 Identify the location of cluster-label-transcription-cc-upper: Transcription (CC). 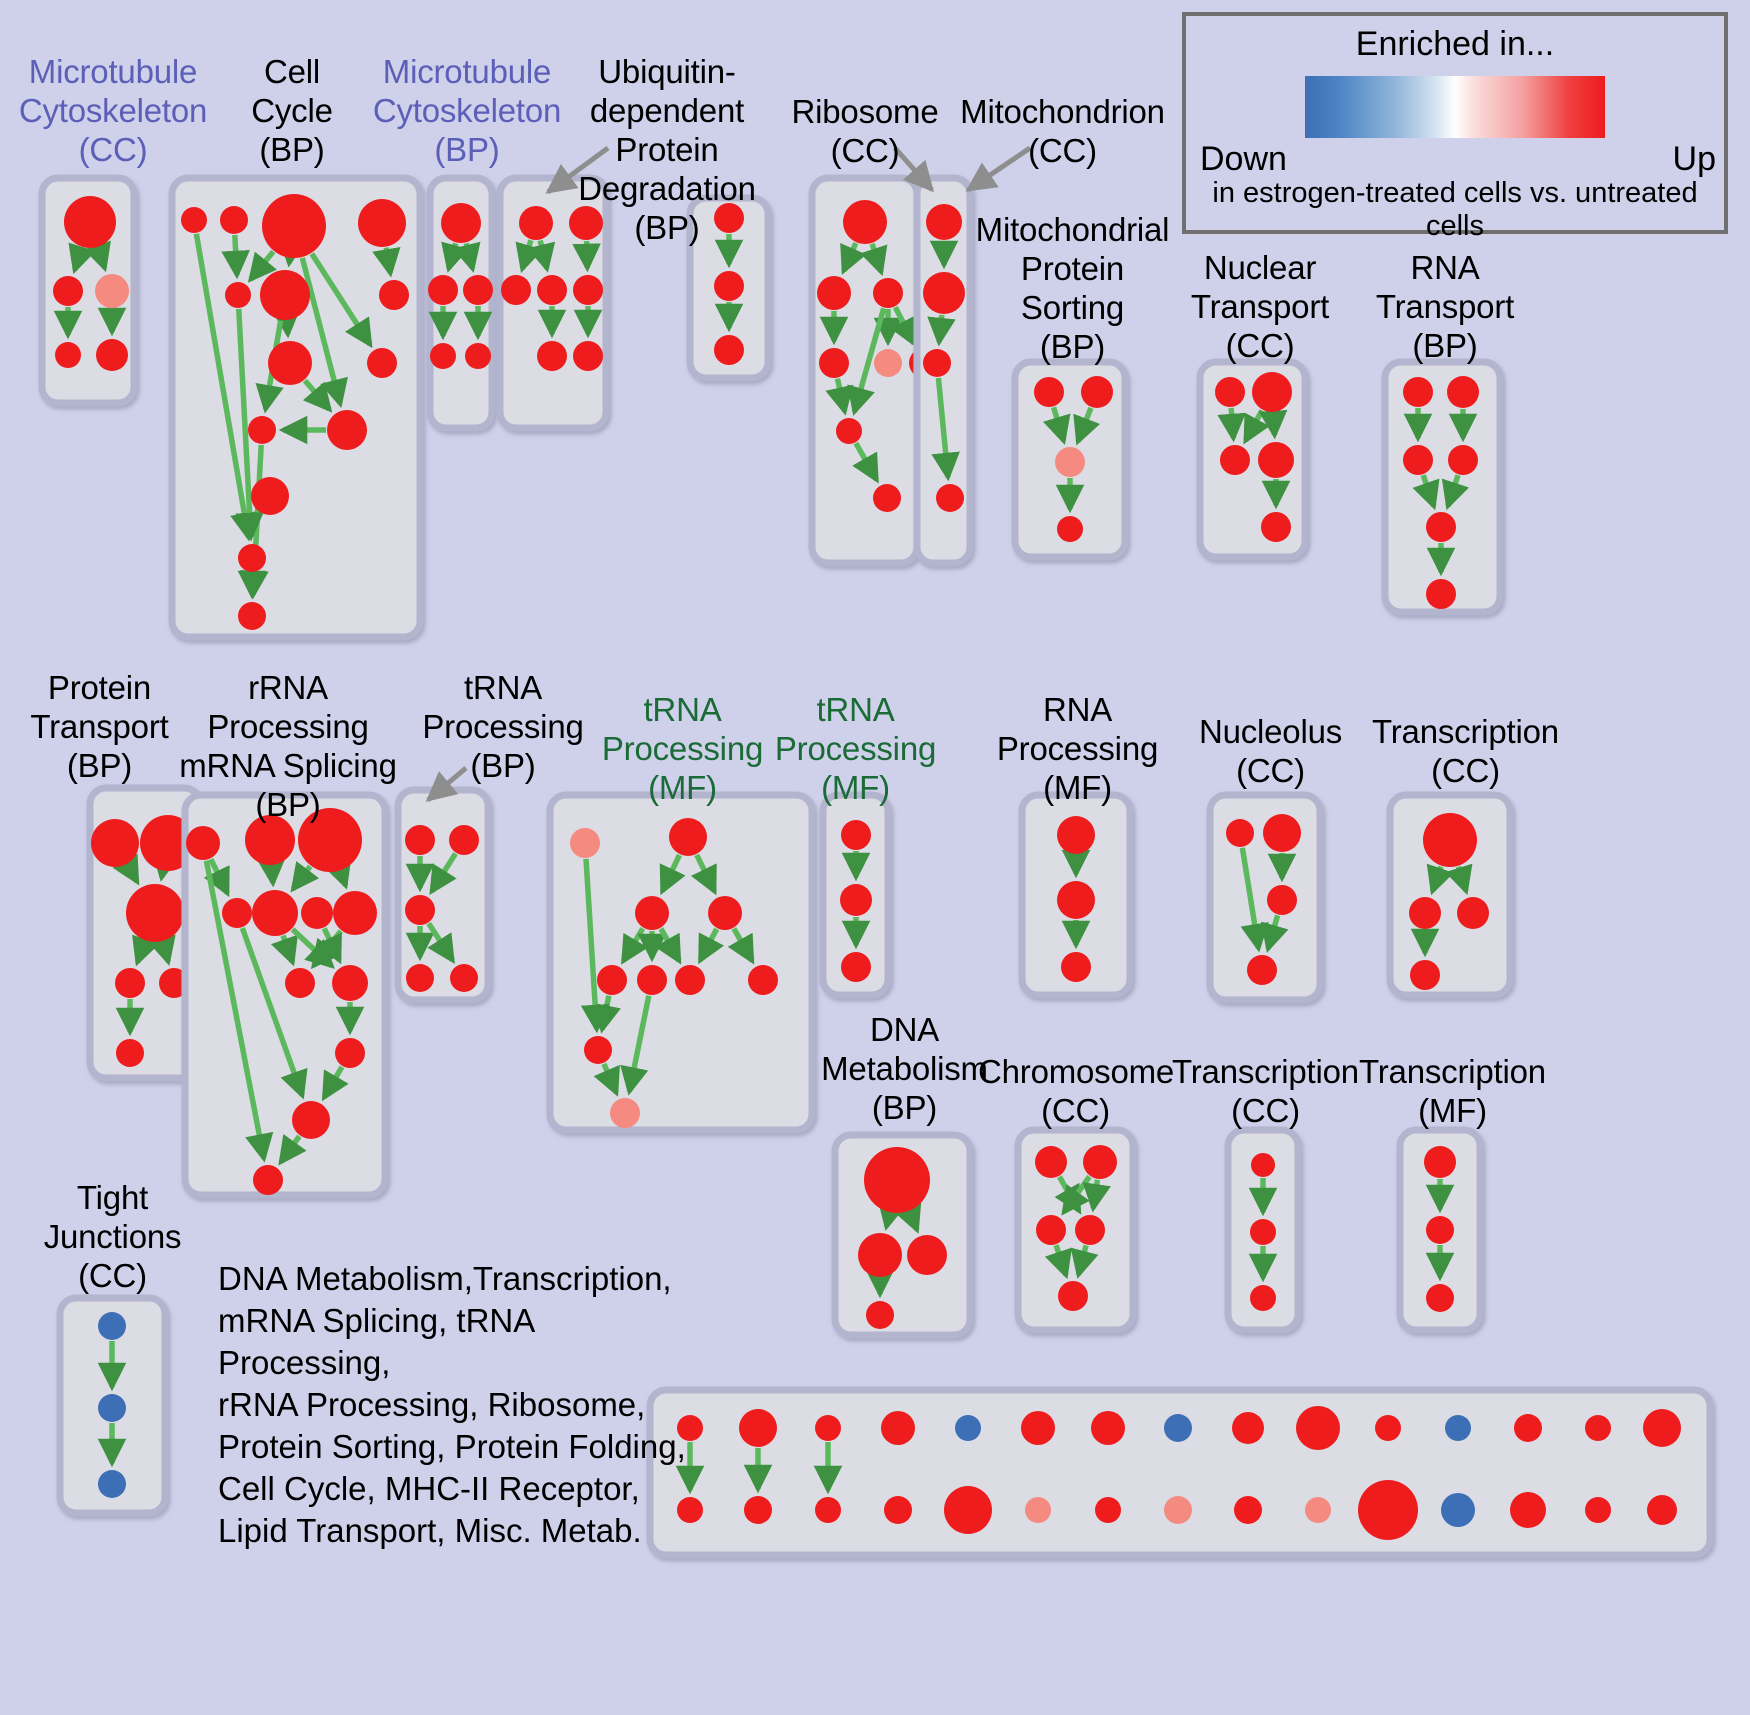
(1465, 751).